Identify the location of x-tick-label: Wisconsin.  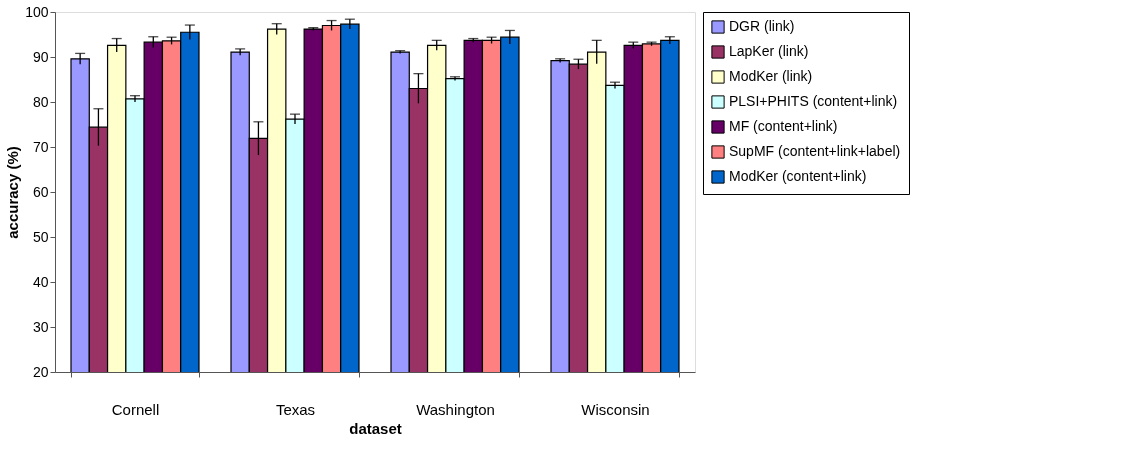
(615, 409).